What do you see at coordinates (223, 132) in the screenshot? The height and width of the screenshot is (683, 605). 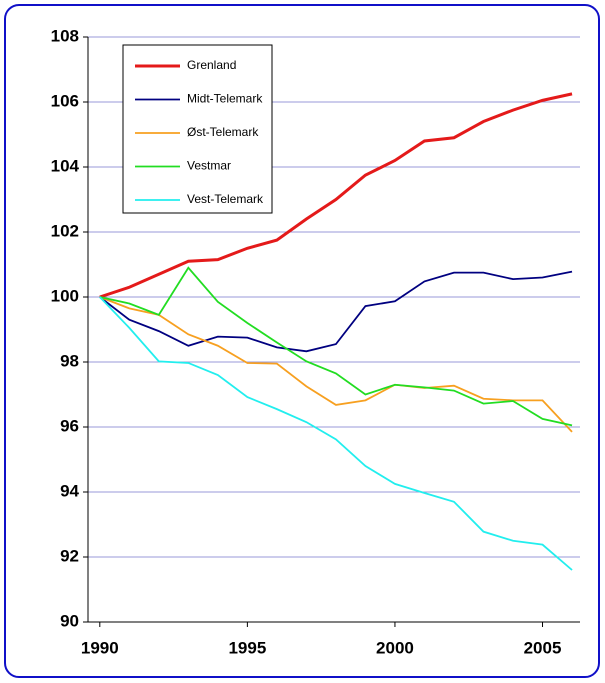 I see `legend-label: Øst-Telemark` at bounding box center [223, 132].